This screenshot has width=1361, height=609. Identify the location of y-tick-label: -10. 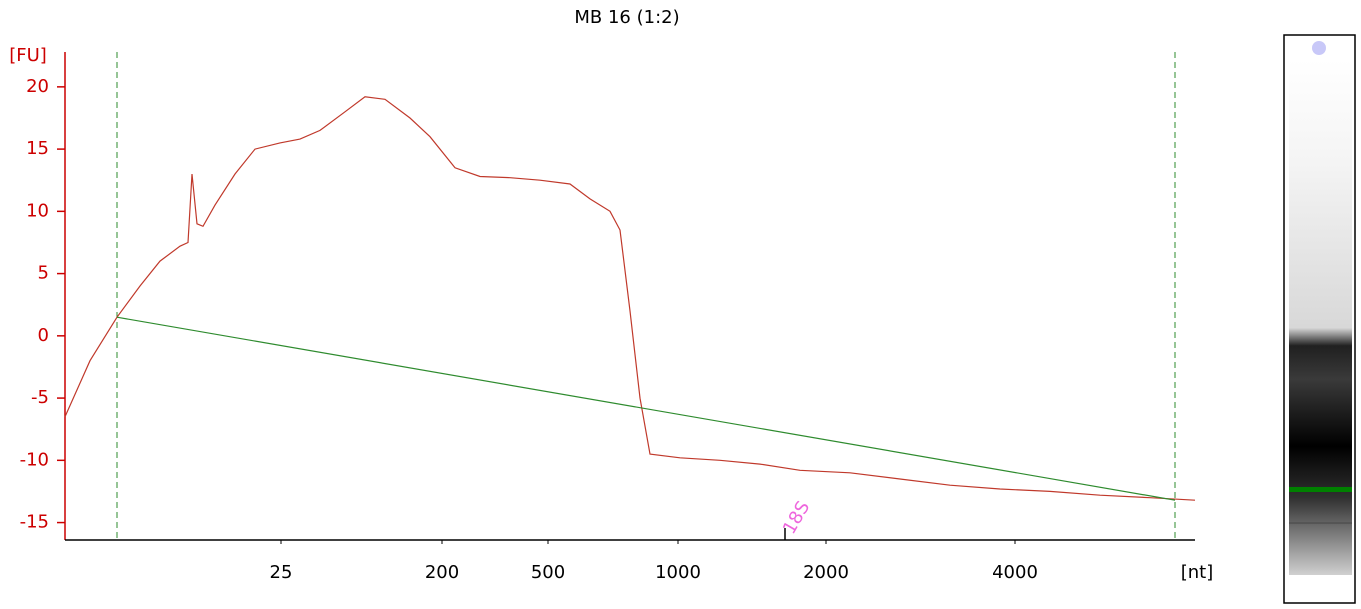
(34, 459).